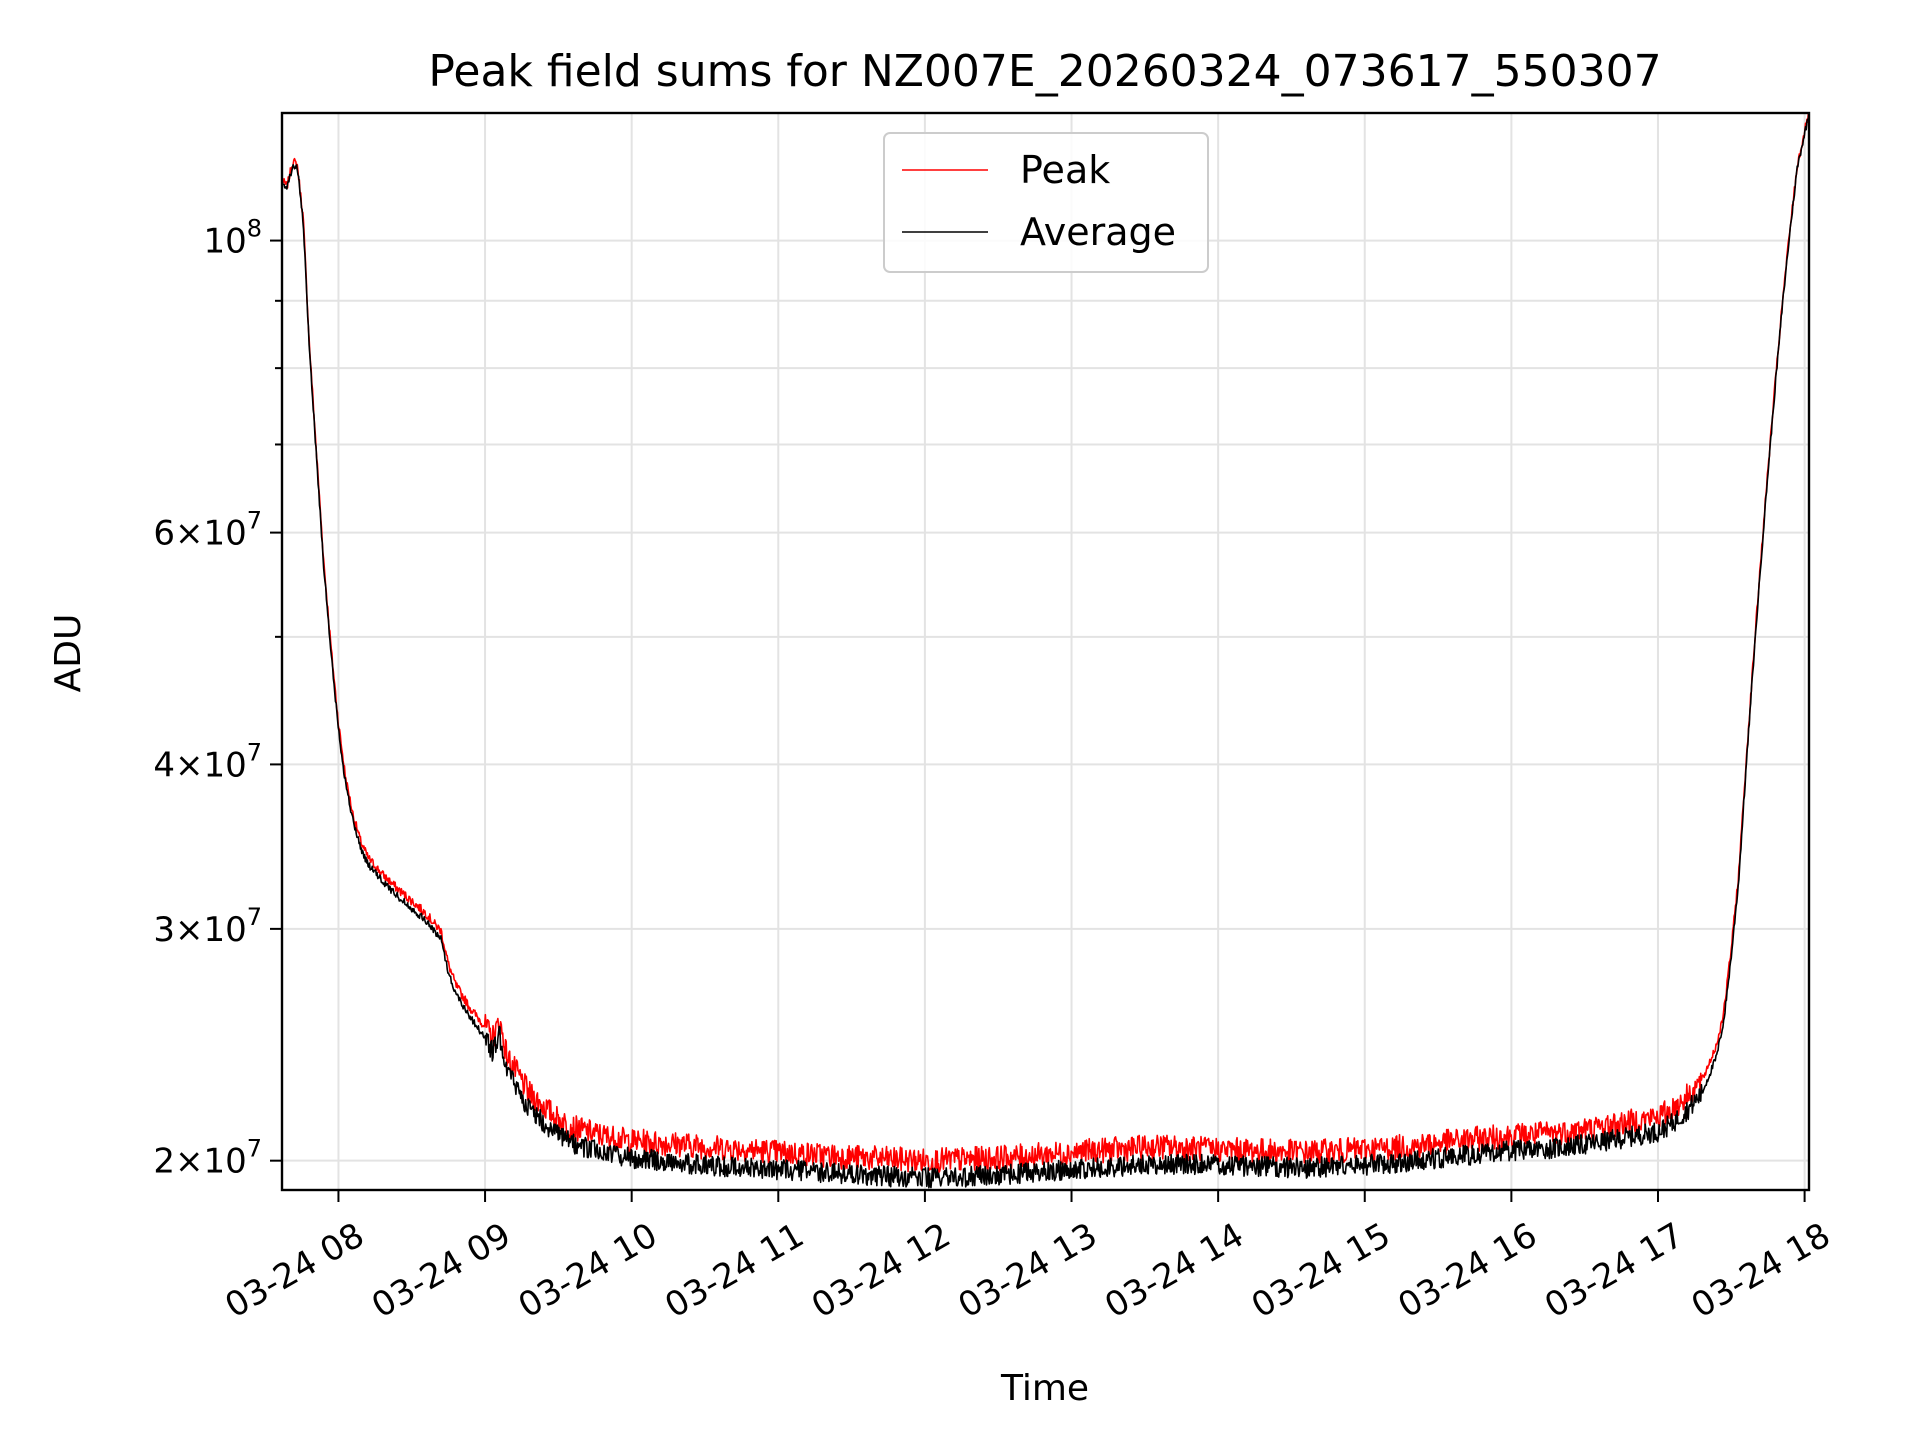 The image size is (1920, 1440). Describe the element at coordinates (207, 530) in the screenshot. I see `y-tick-label: 6×107` at that location.